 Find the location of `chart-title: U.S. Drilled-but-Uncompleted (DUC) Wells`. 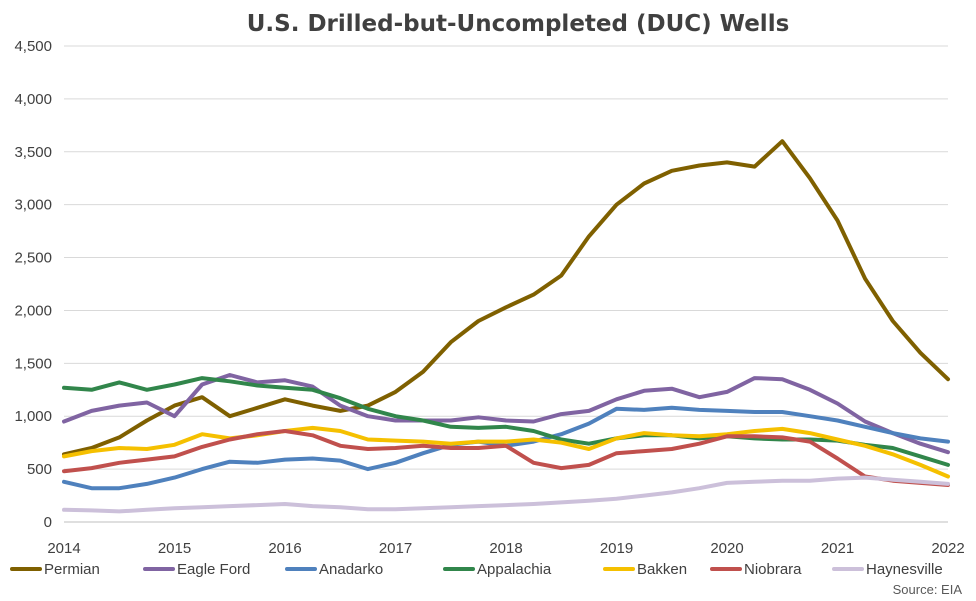

chart-title: U.S. Drilled-but-Uncompleted (DUC) Wells is located at coordinates (518, 24).